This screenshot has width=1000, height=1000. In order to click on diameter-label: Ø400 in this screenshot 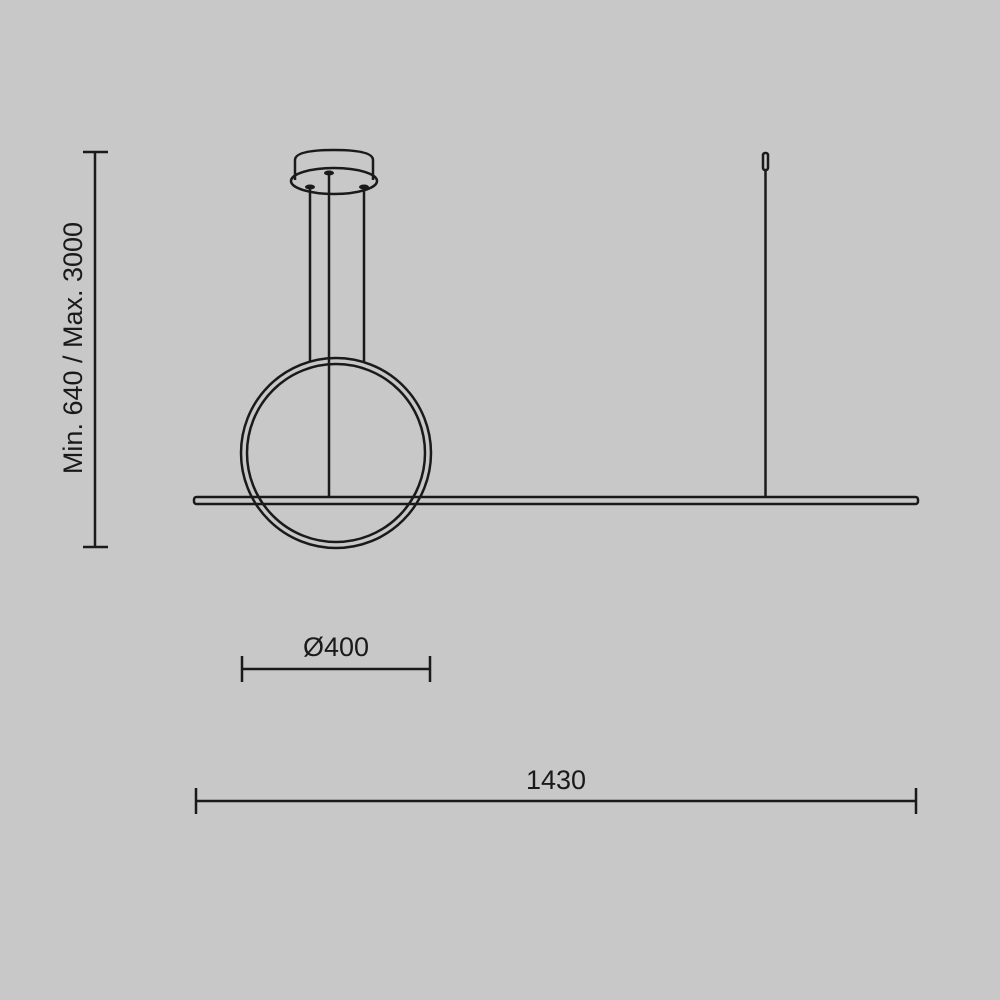, I will do `click(336, 647)`.